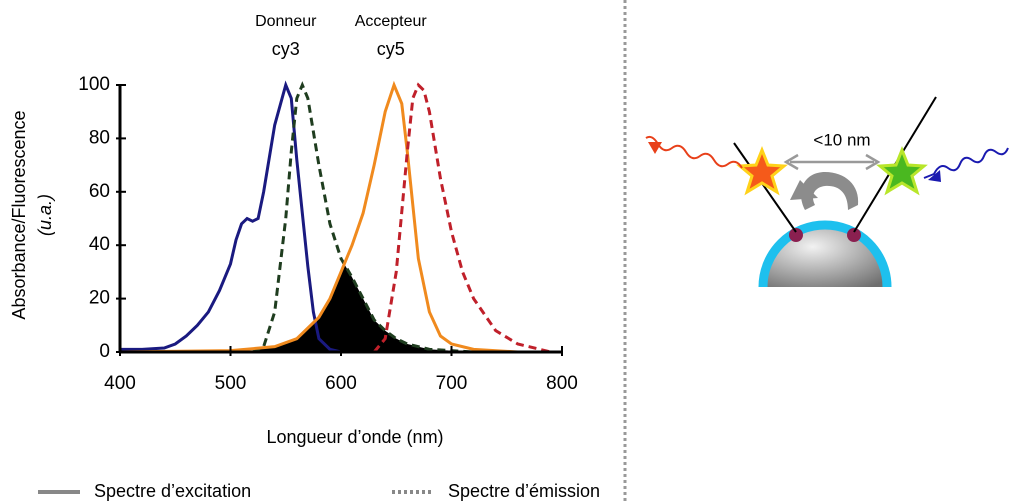 The width and height of the screenshot is (1010, 503). What do you see at coordinates (99, 244) in the screenshot?
I see `y-tick-label: 40` at bounding box center [99, 244].